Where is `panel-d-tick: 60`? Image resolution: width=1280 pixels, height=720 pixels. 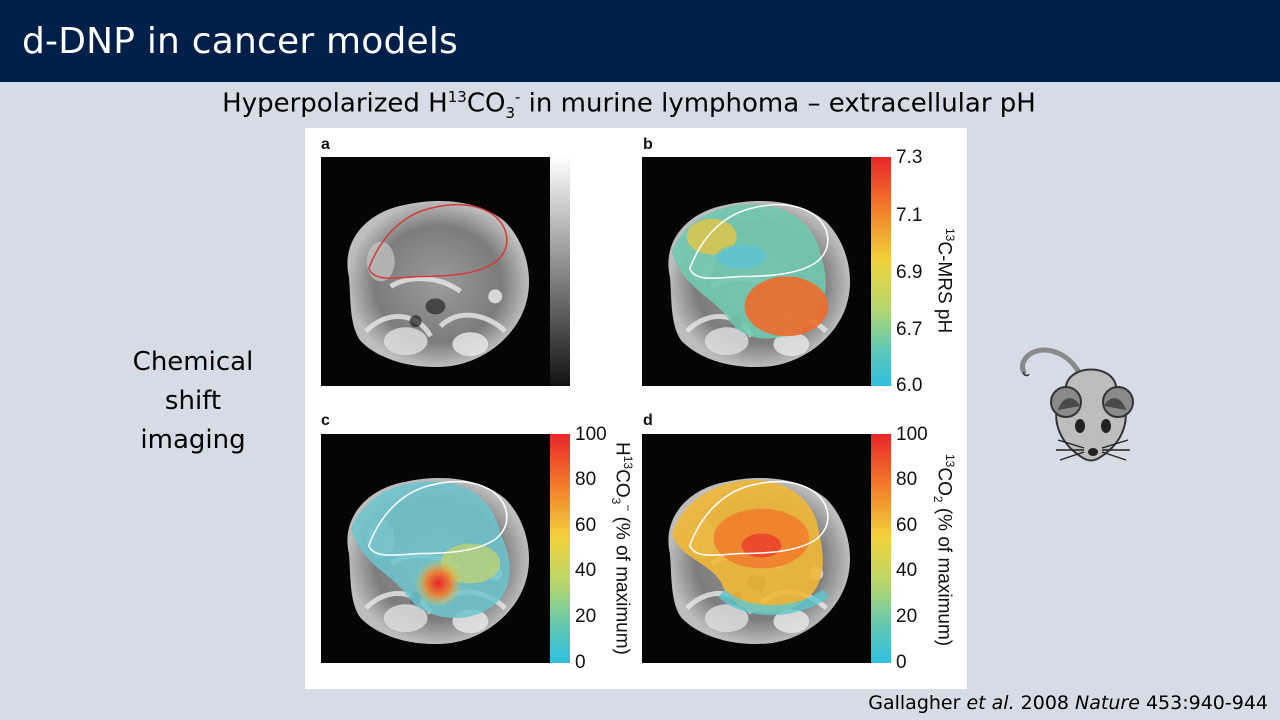 panel-d-tick: 60 is located at coordinates (907, 525).